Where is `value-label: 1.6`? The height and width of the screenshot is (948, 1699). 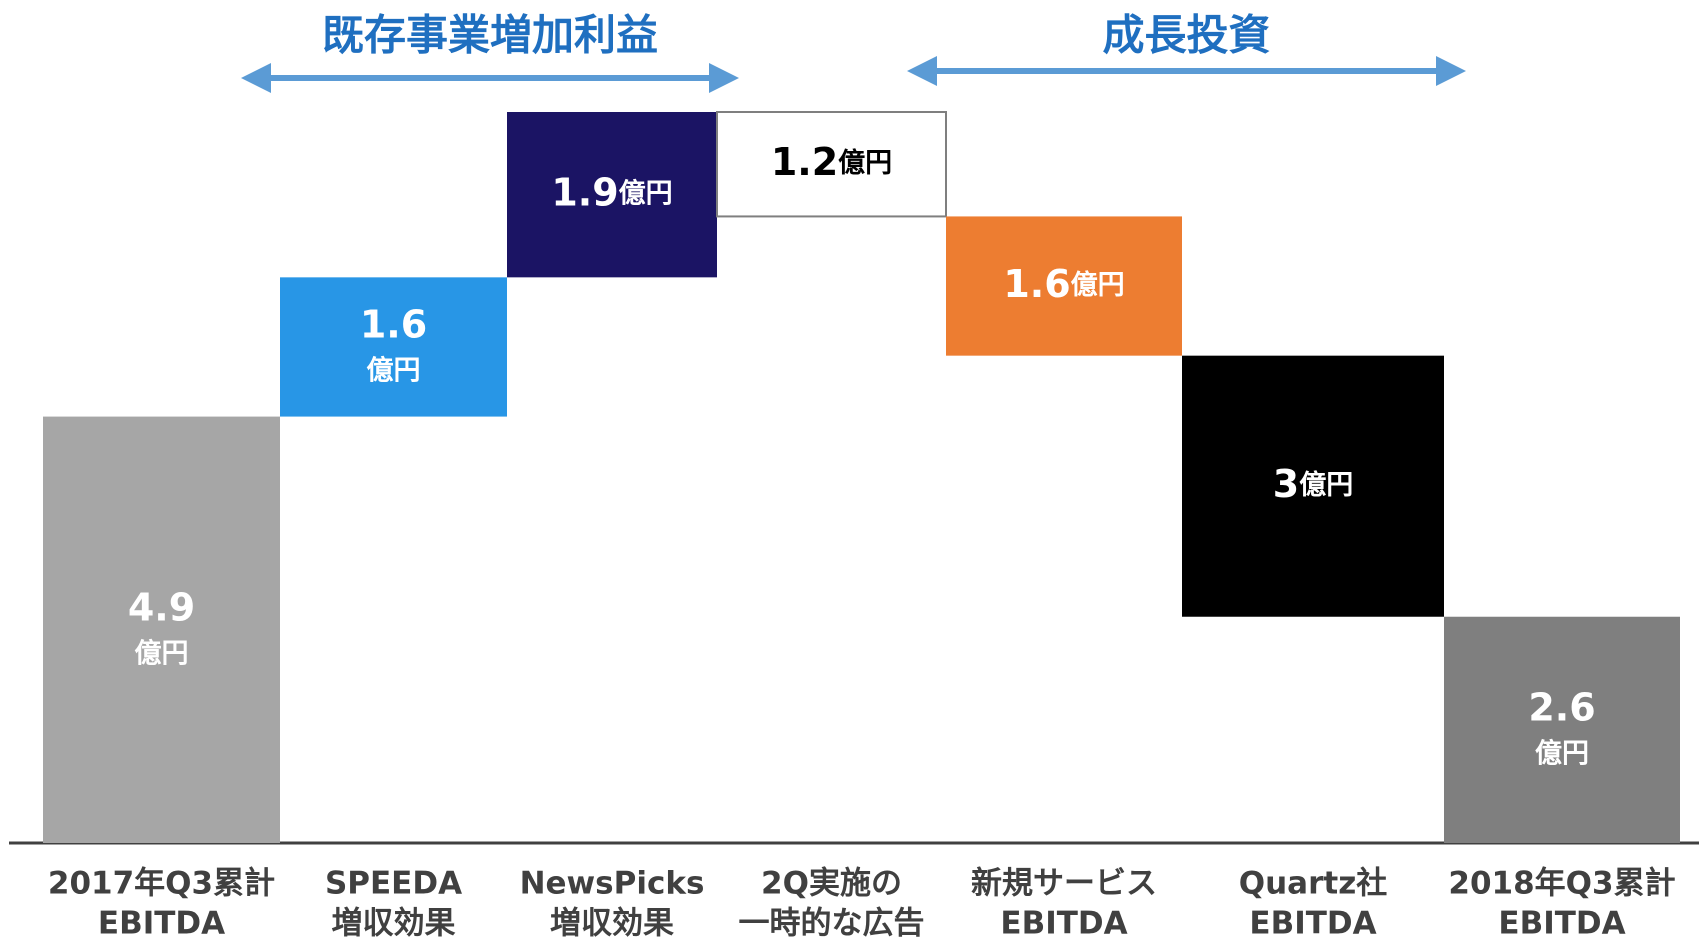
value-label: 1.6 is located at coordinates (393, 324).